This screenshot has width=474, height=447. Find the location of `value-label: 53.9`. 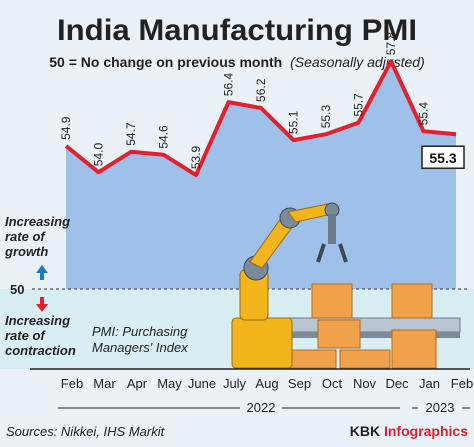

value-label: 53.9 is located at coordinates (196, 157).